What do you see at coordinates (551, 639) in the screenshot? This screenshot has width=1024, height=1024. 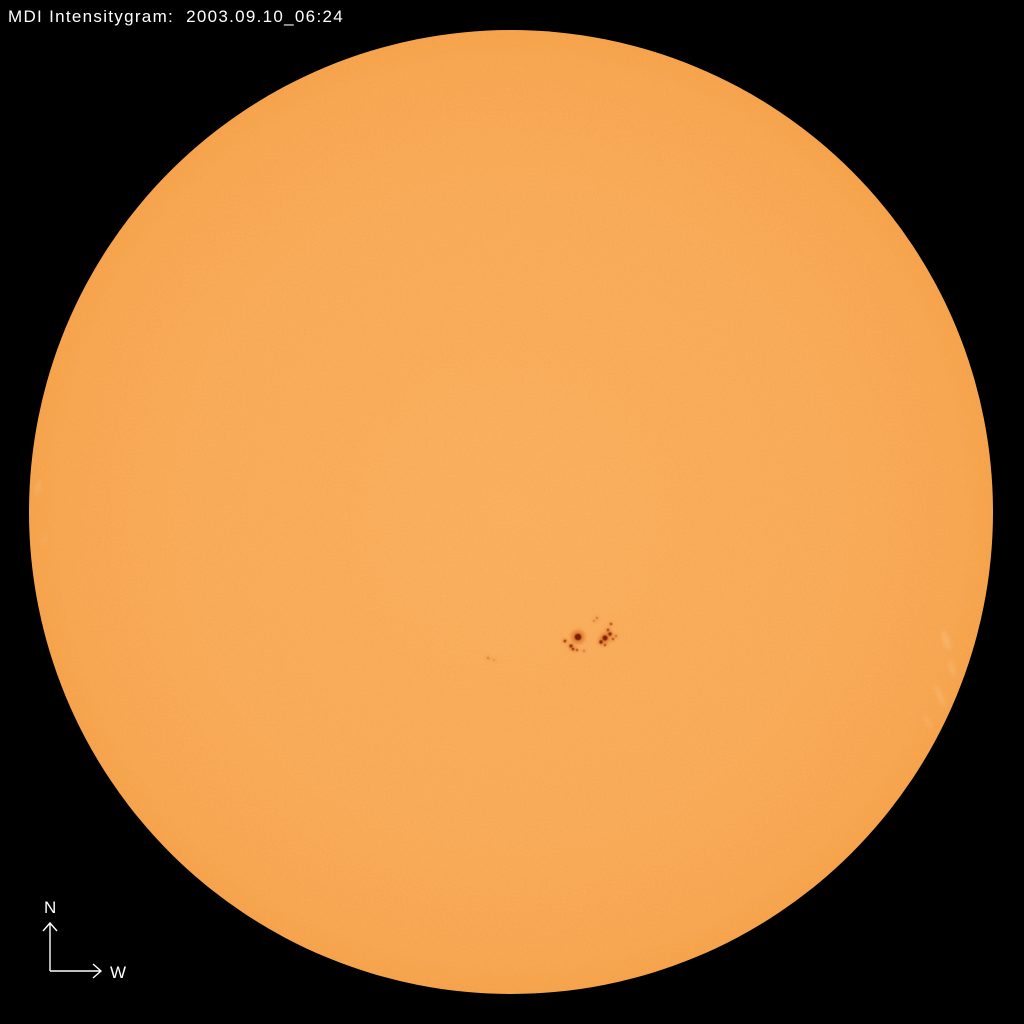 I see `sunspot-group` at bounding box center [551, 639].